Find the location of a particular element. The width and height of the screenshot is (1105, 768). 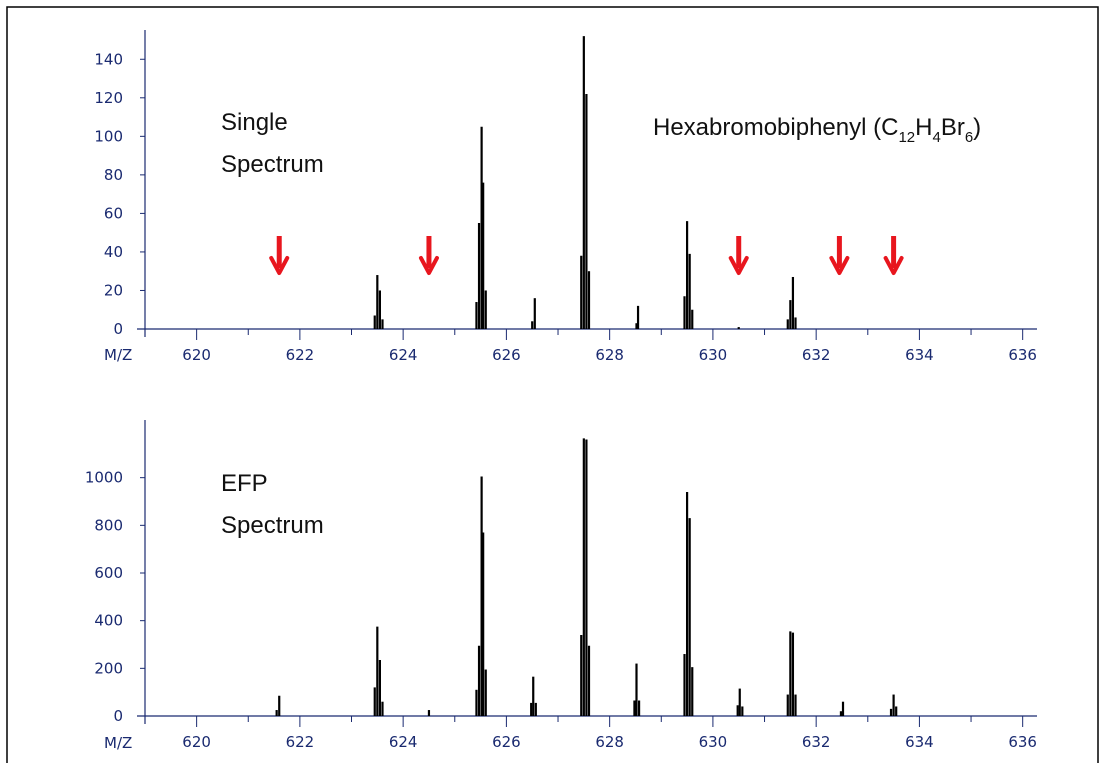

y-tick-label: 120 is located at coordinates (108, 98).